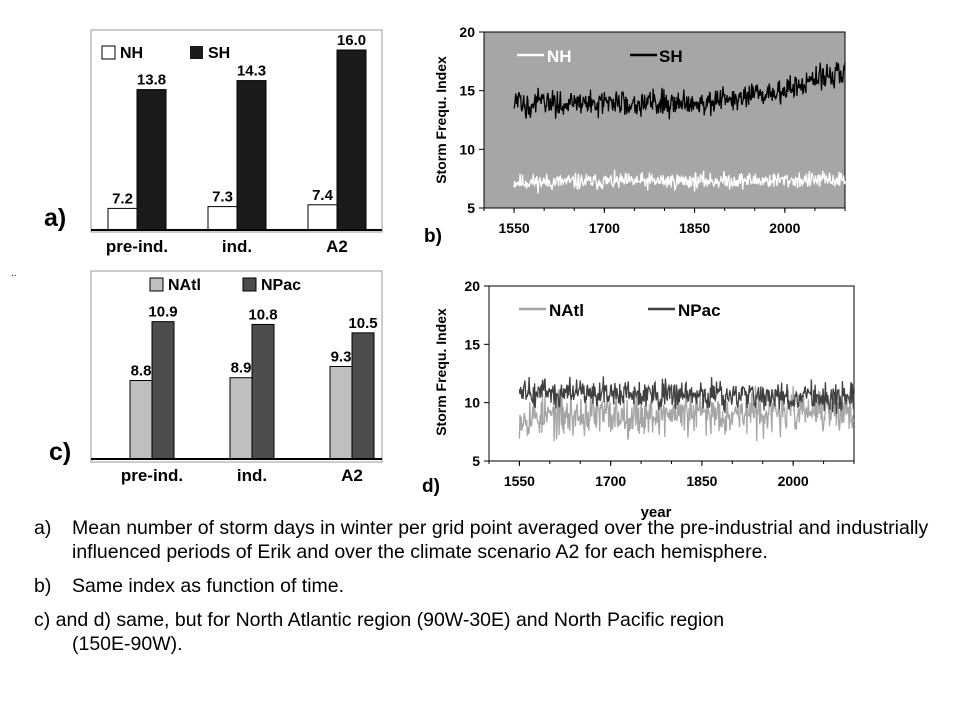 Image resolution: width=960 pixels, height=720 pixels. Describe the element at coordinates (671, 373) in the screenshot. I see `panel-d-plot-area` at that location.